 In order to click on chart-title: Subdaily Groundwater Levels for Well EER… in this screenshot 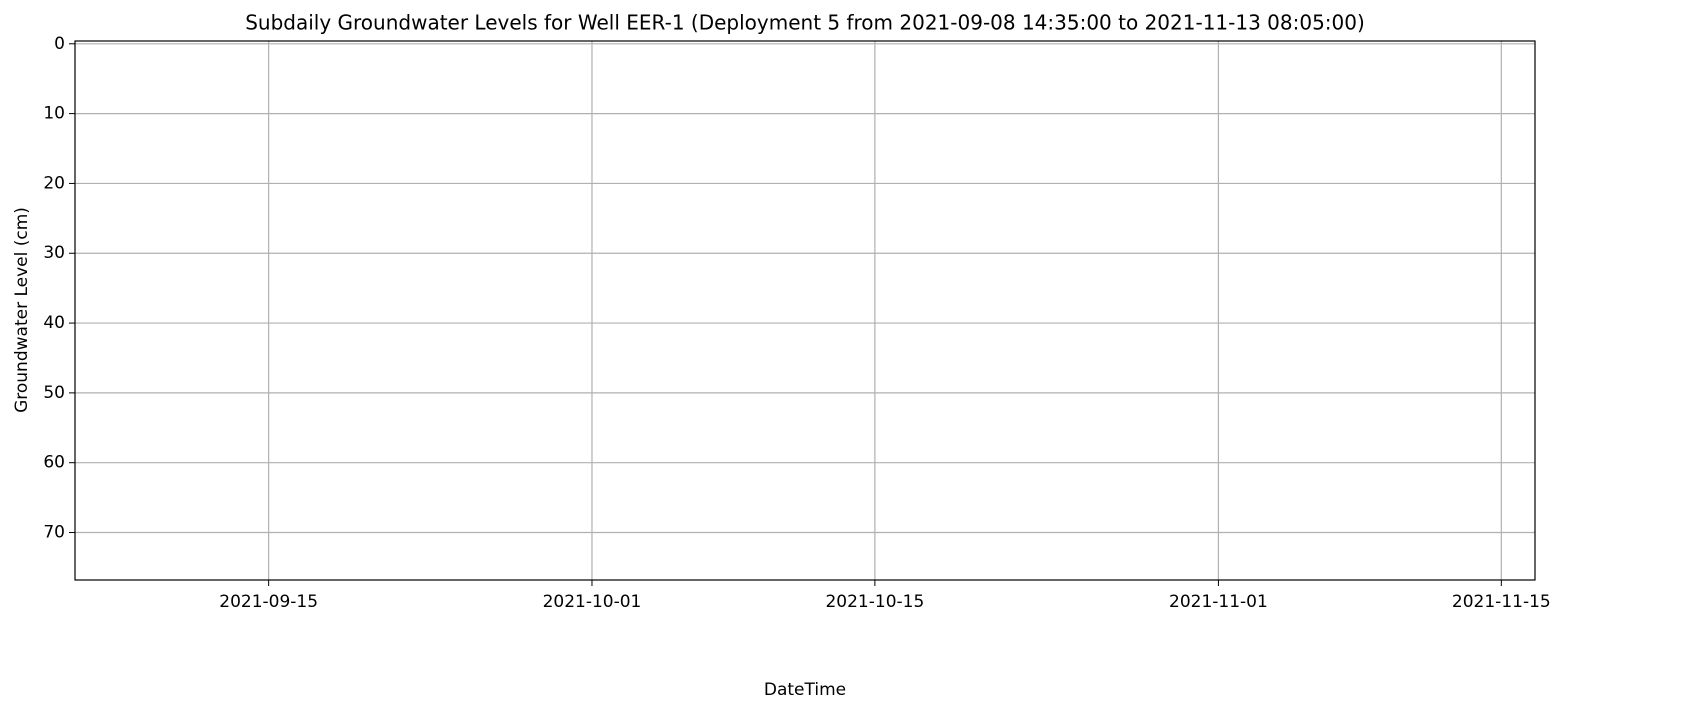, I will do `click(805, 23)`.